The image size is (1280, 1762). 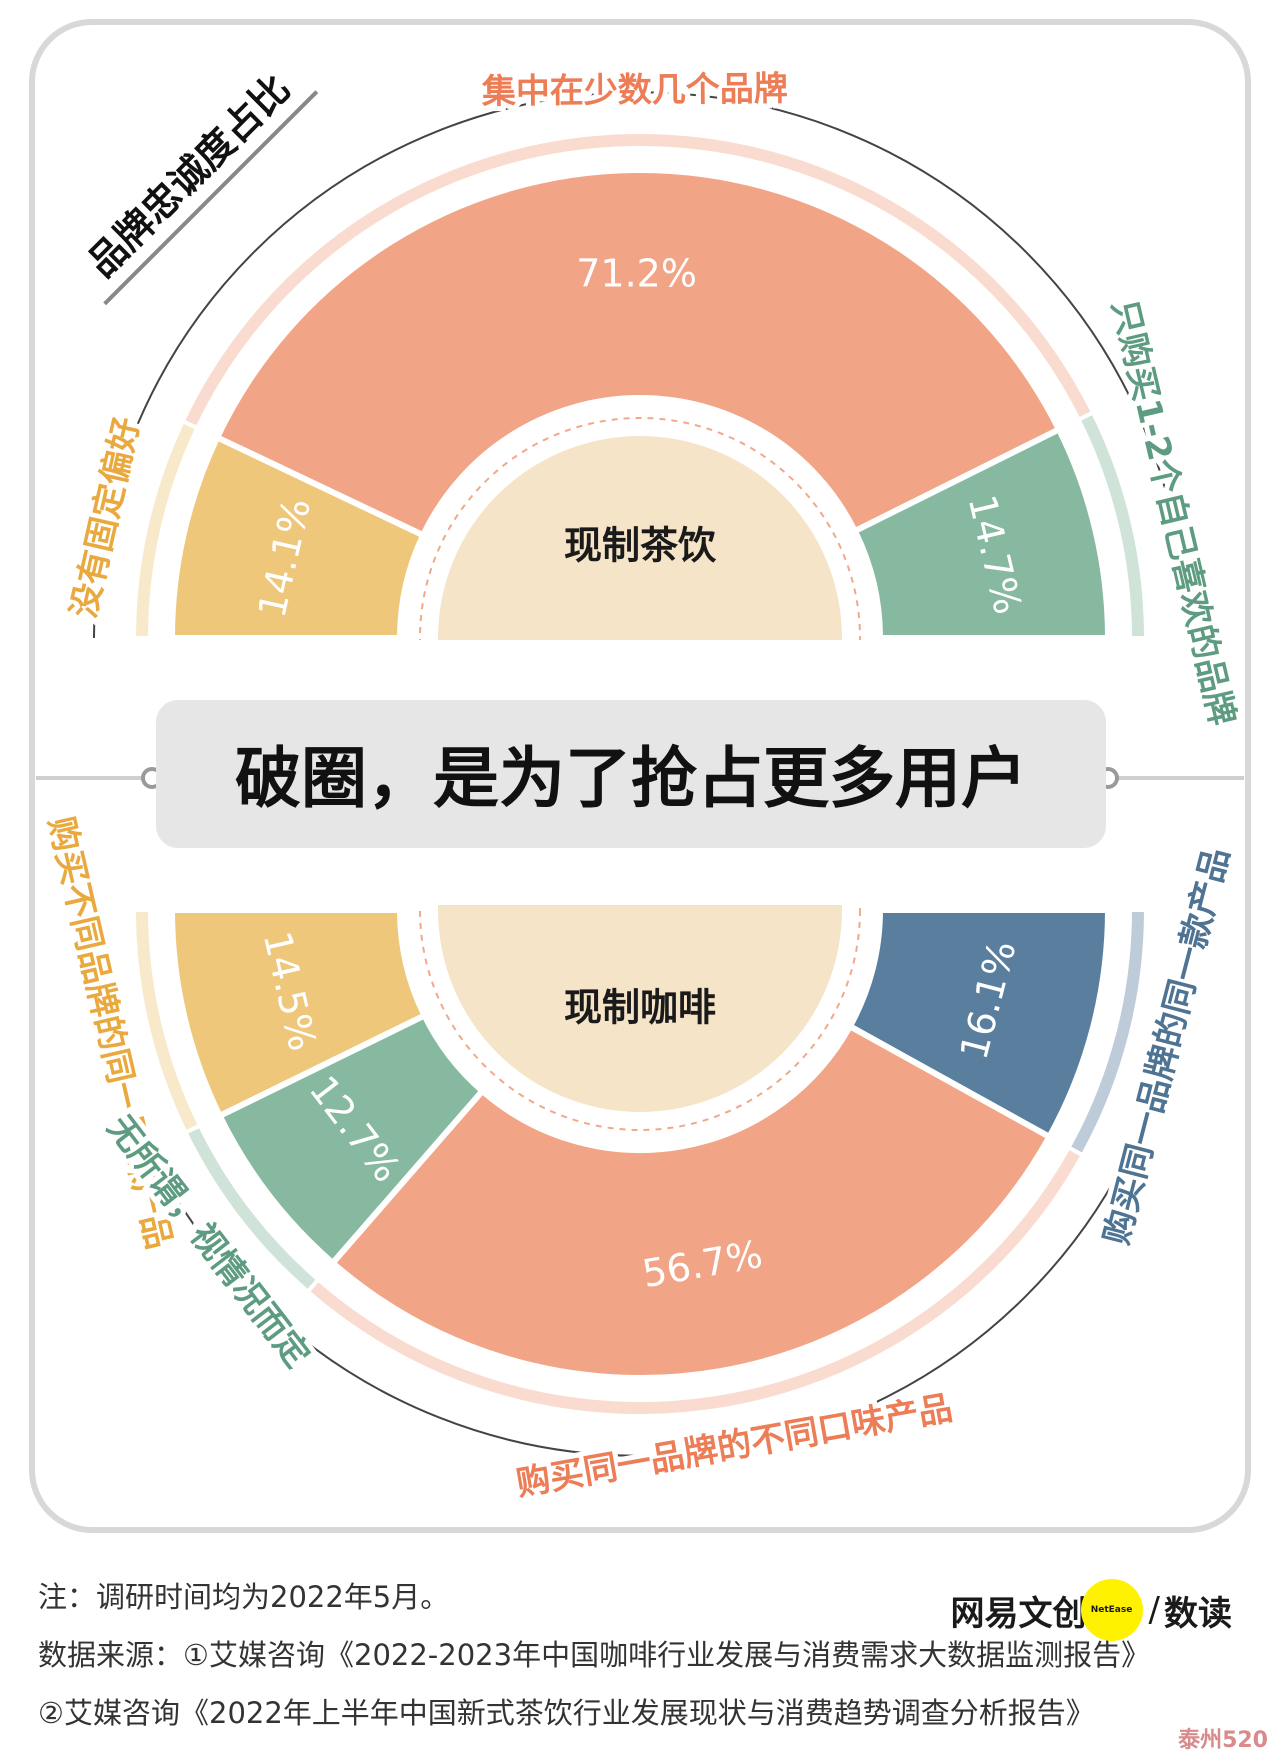 I want to click on brand-logo: 网易文创 NetEase / 数读, so click(x=1091, y=1610).